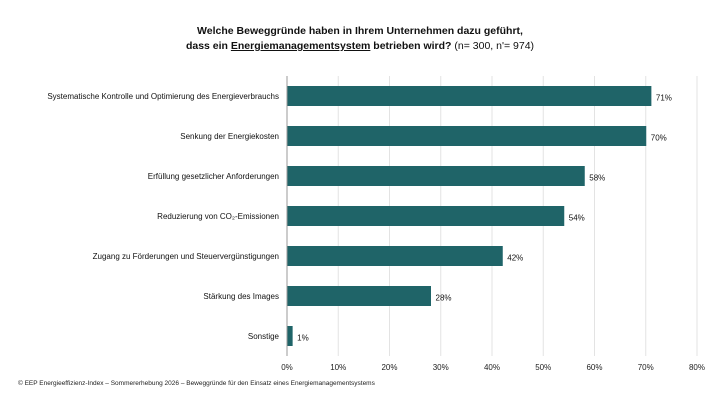 The image size is (720, 405). I want to click on x-tick-label: 60%, so click(594, 367).